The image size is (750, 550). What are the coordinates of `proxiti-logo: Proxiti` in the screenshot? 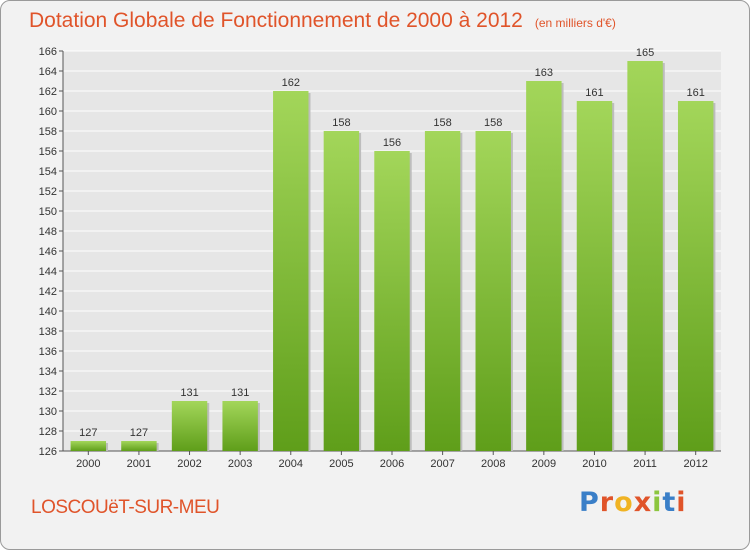 It's located at (633, 502).